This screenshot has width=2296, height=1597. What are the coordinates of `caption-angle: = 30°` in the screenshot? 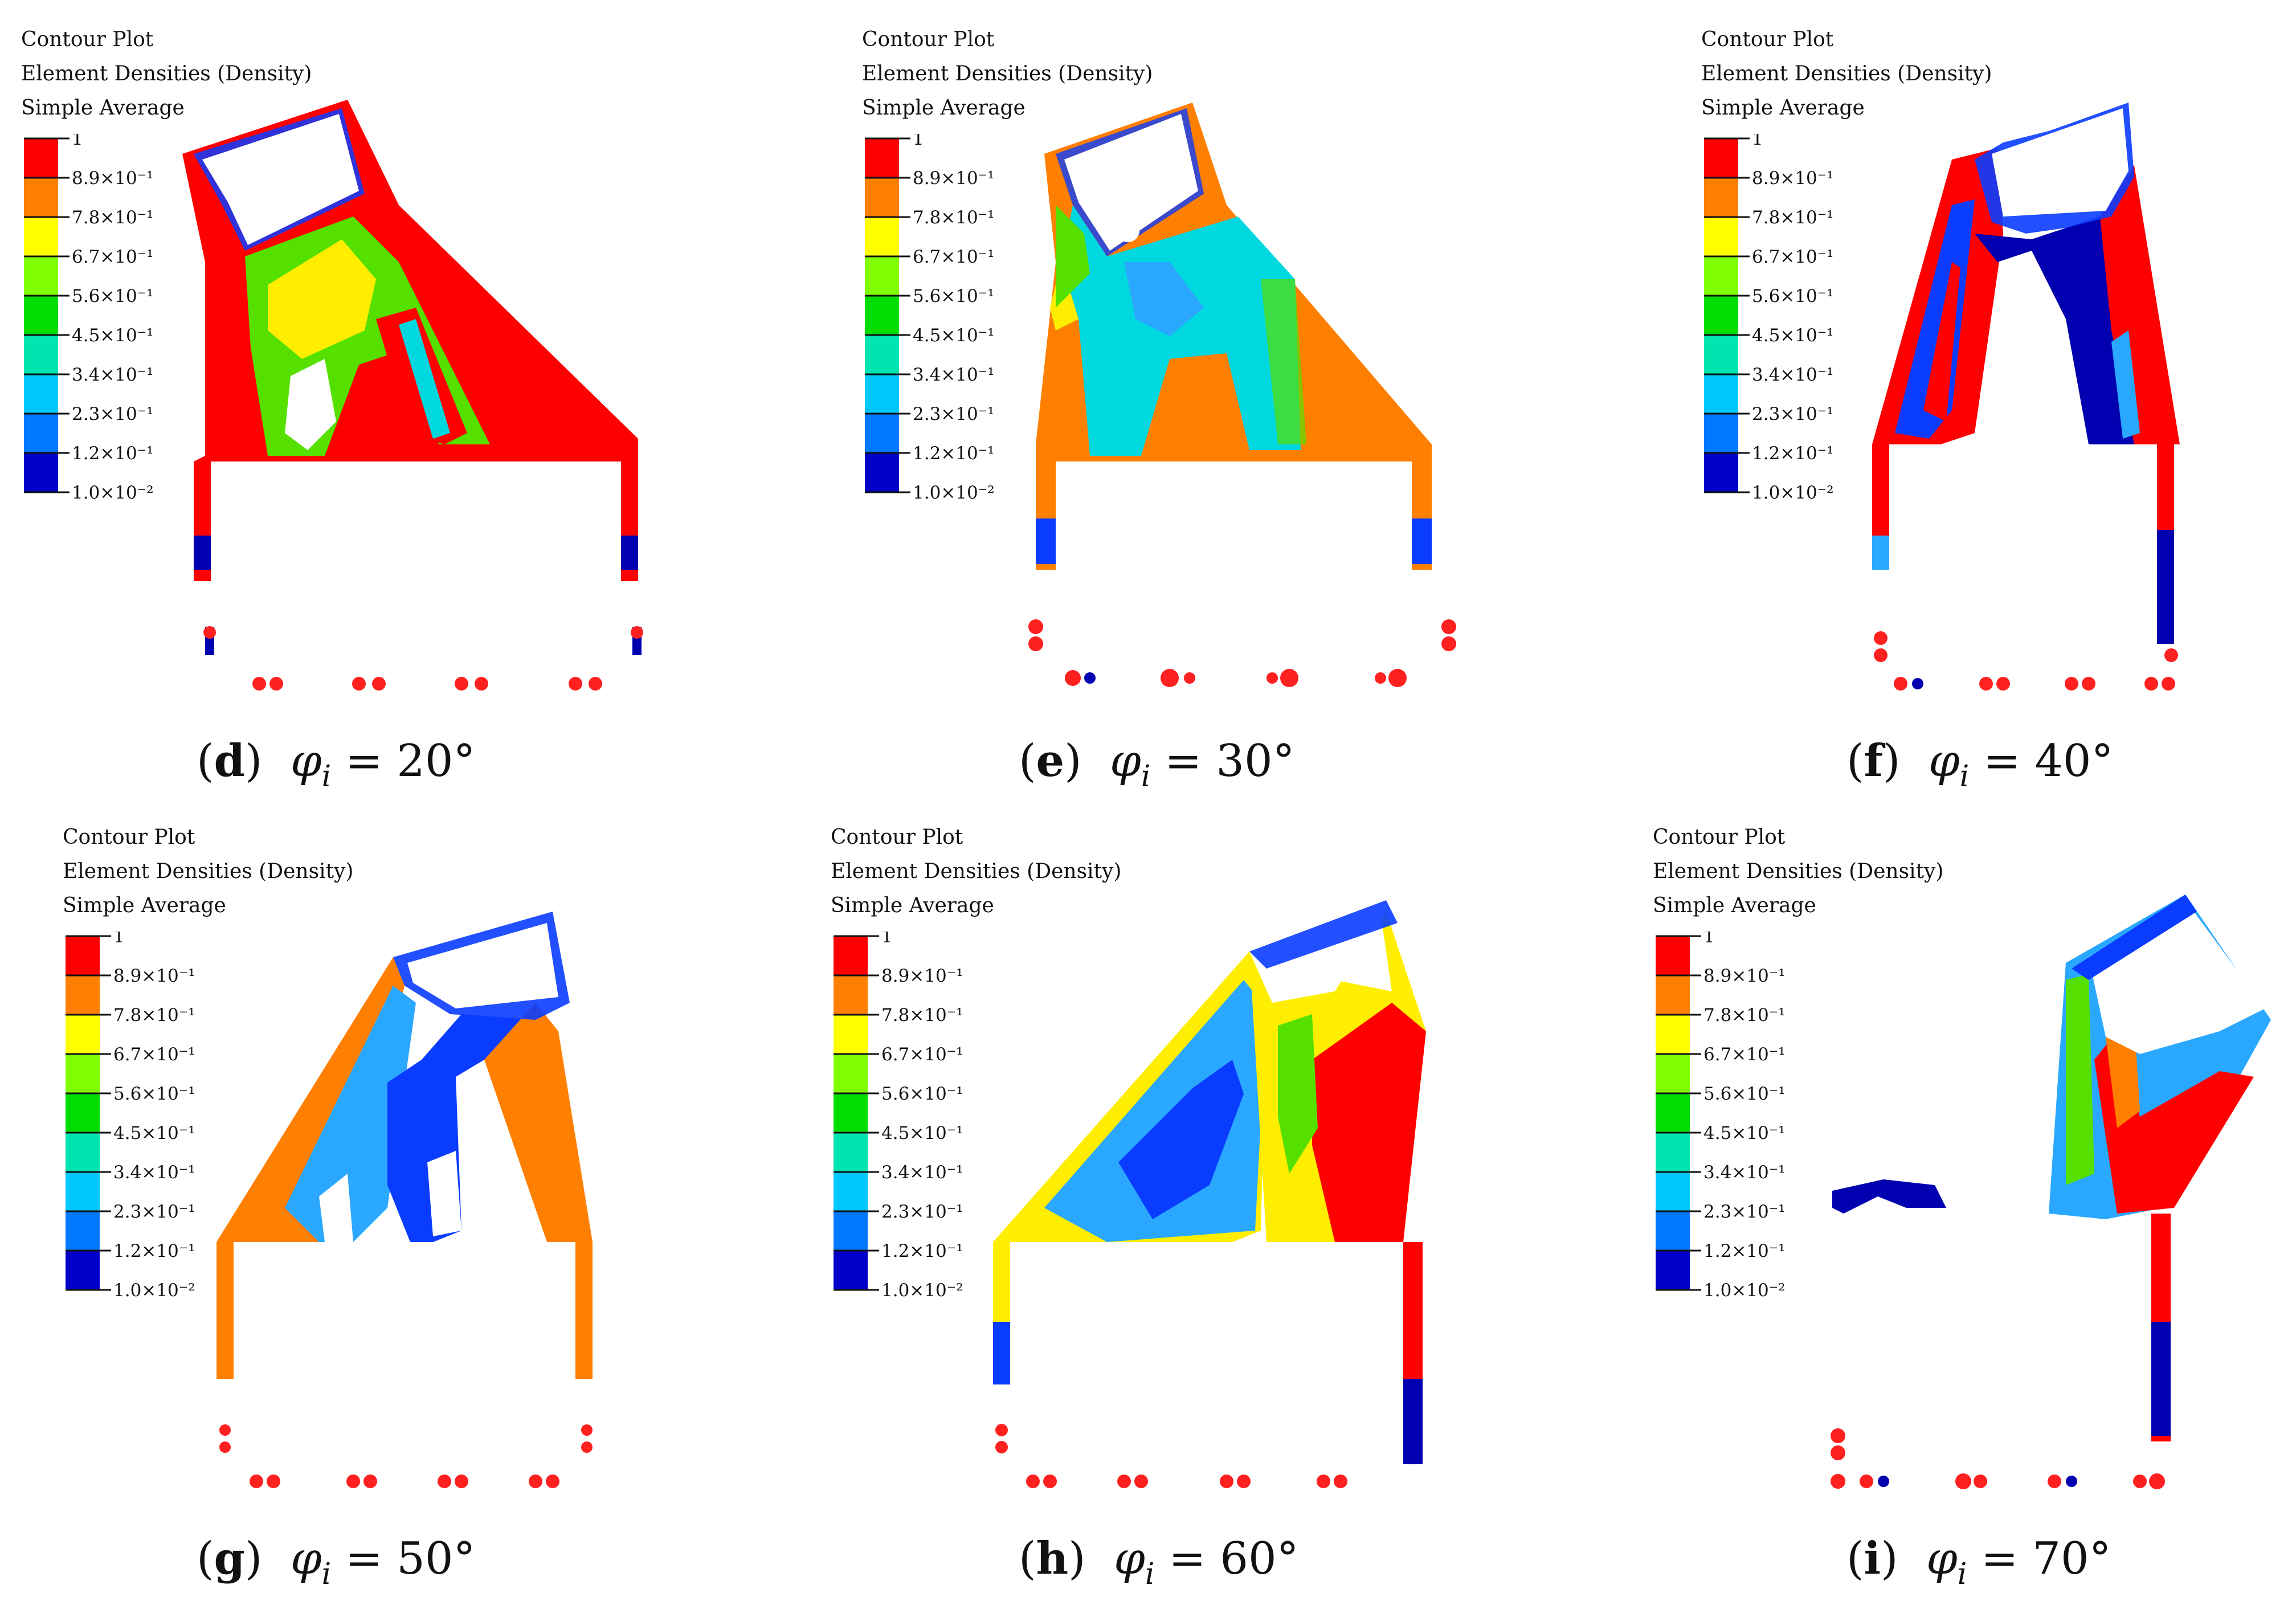 It's located at (1222, 762).